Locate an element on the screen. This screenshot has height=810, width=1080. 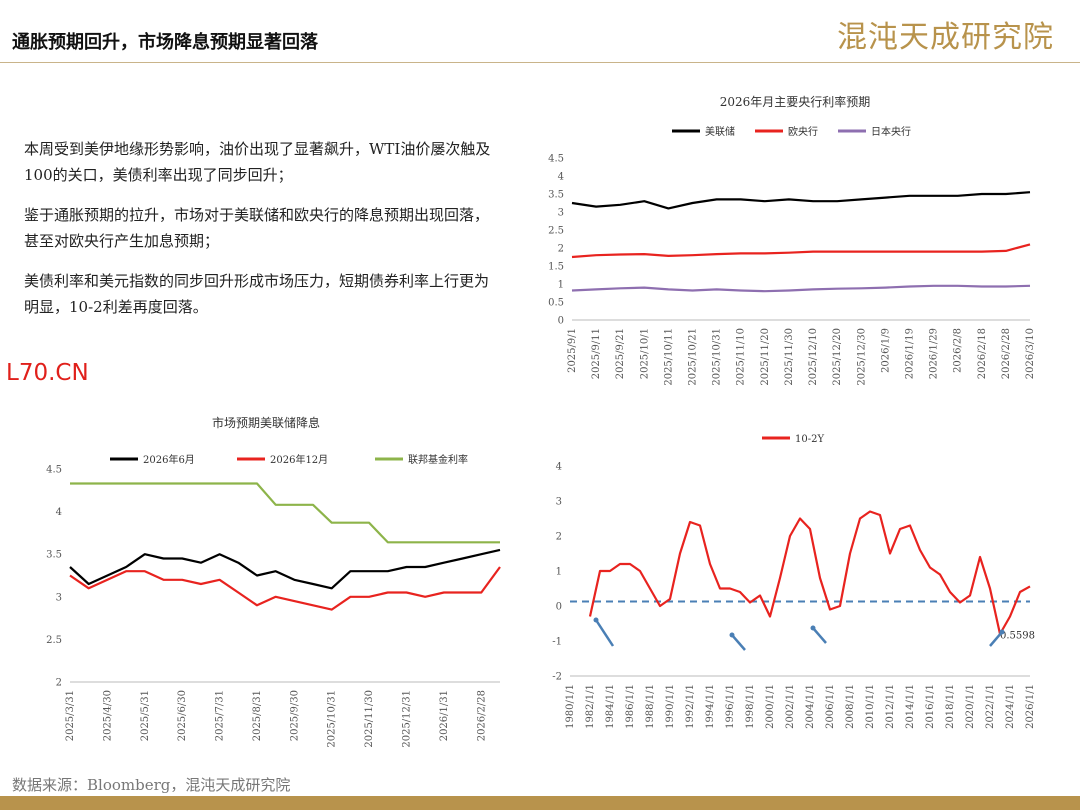
x-tick-label: 2025/9/30 is located at coordinates (294, 715).